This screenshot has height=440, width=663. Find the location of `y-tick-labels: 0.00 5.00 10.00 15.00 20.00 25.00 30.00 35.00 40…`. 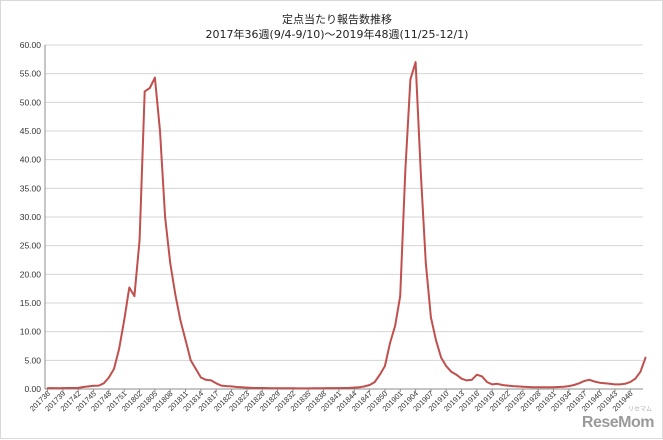

y-tick-labels: 0.00 5.00 10.00 15.00 20.00 25.00 30.00 35.00 40… is located at coordinates (31, 217).